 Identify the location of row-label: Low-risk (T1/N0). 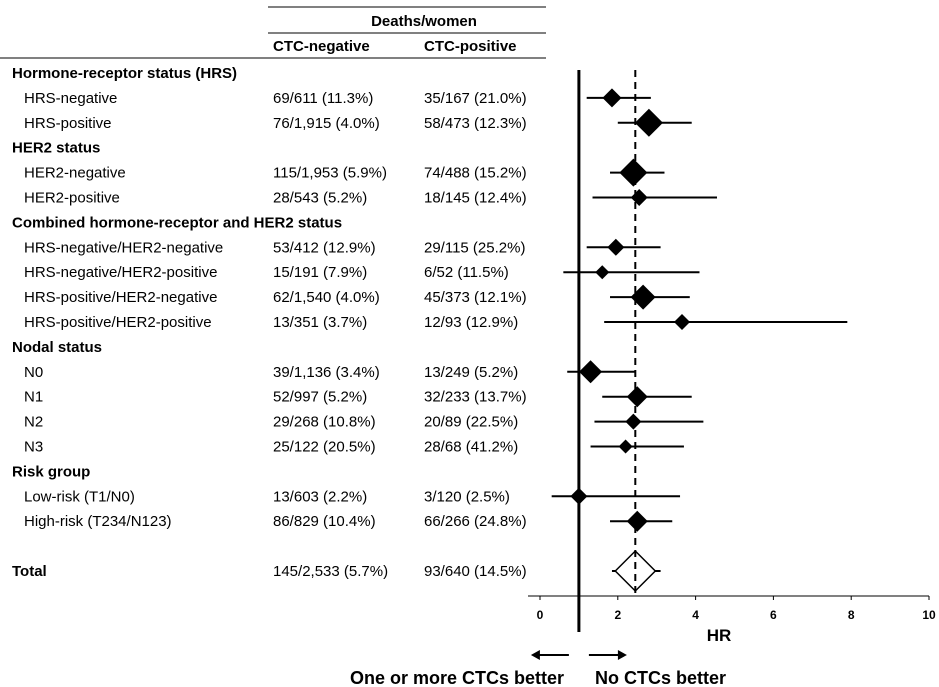
(79, 496).